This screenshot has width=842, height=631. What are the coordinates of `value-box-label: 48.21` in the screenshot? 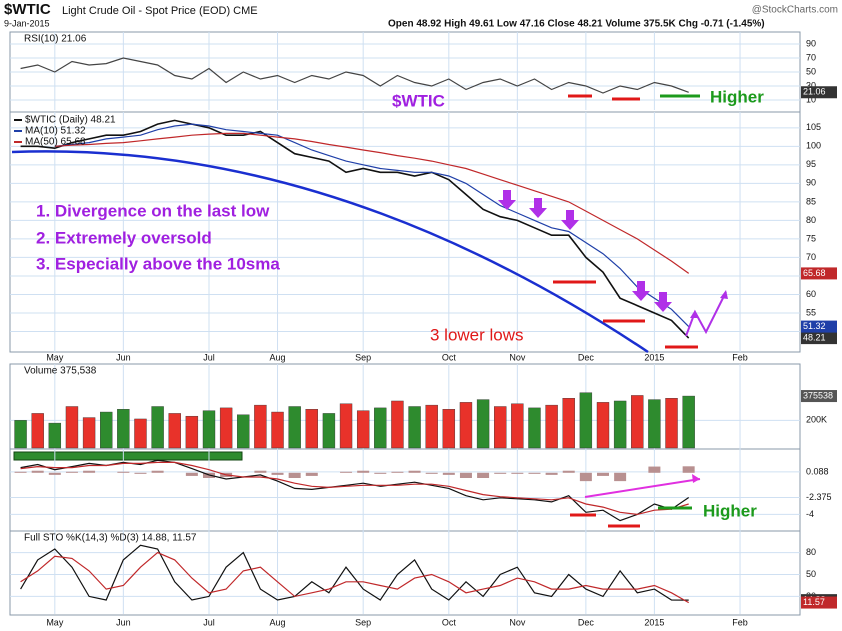 It's located at (814, 337).